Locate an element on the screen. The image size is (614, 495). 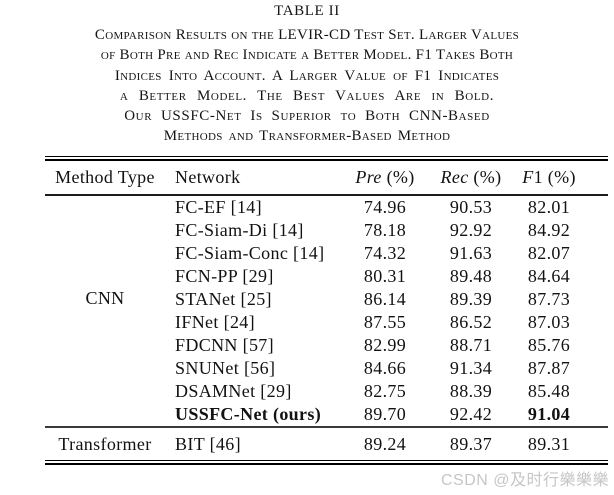
f1-cell: 85.48 is located at coordinates (549, 391).